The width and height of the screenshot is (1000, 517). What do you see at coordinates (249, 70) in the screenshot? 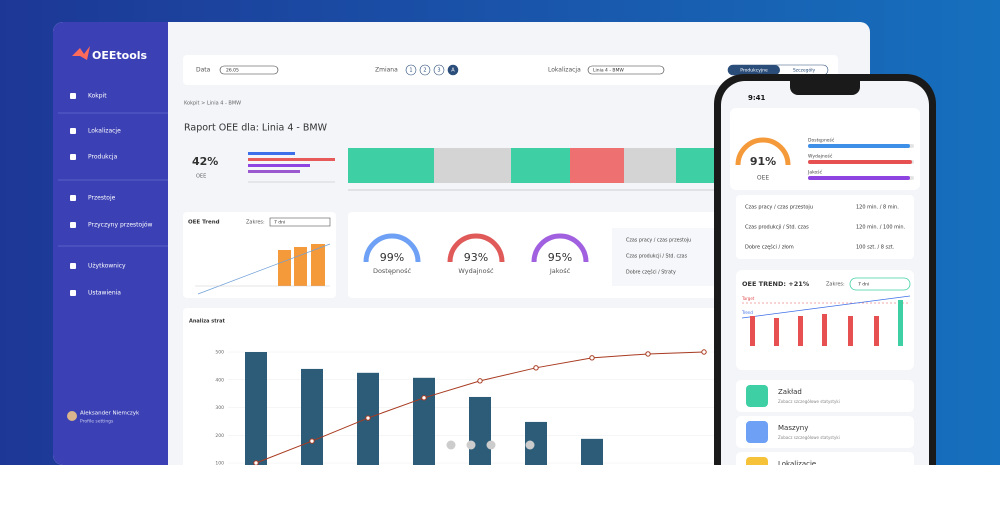
I see `date-select` at bounding box center [249, 70].